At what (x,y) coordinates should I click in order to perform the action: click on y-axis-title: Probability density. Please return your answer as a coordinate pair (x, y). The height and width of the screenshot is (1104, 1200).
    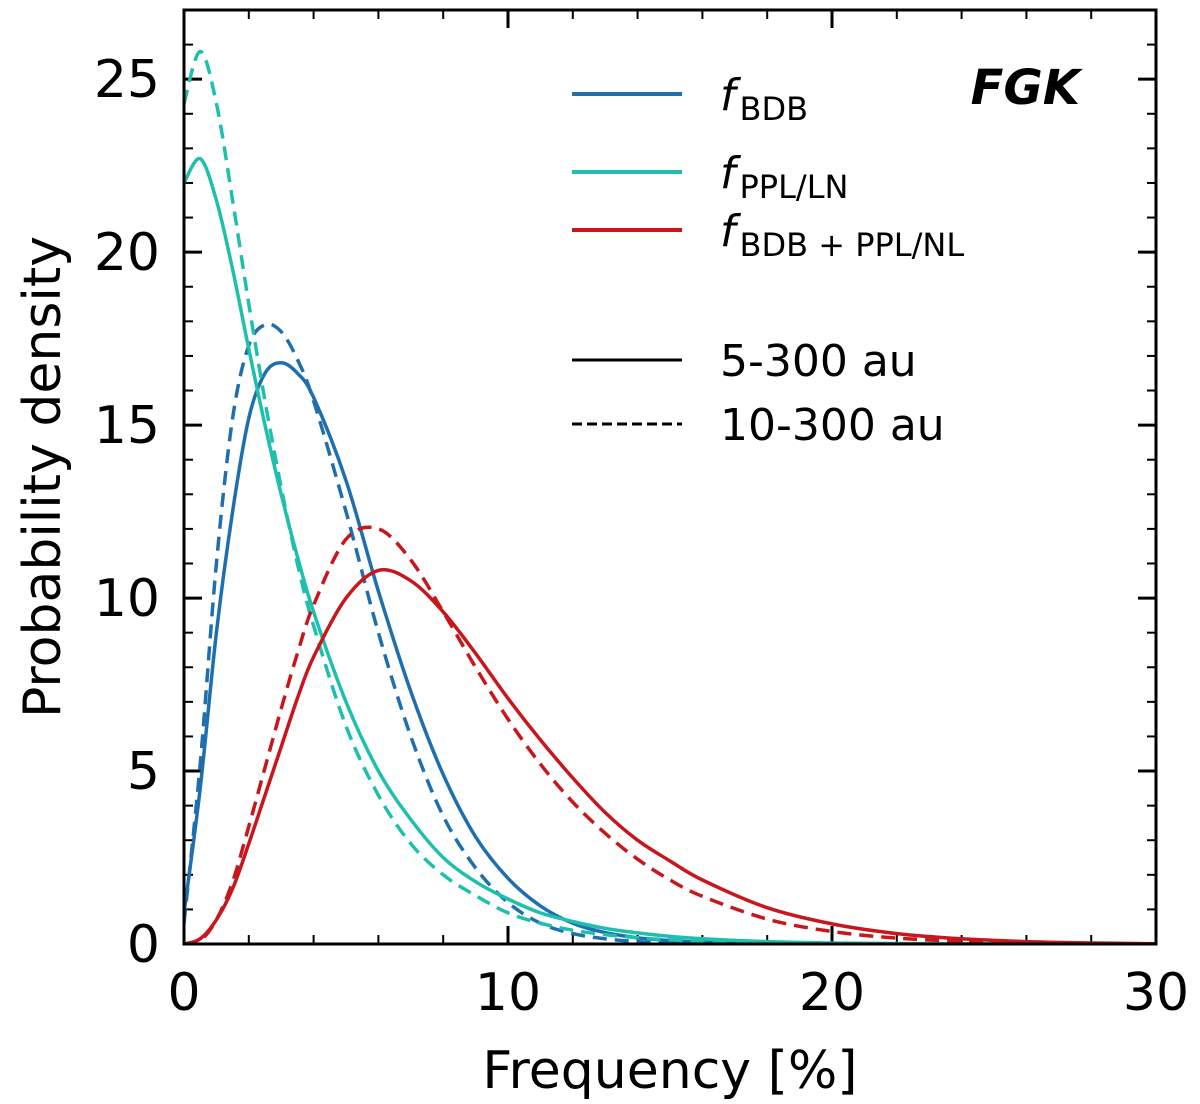
    Looking at the image, I should click on (43, 477).